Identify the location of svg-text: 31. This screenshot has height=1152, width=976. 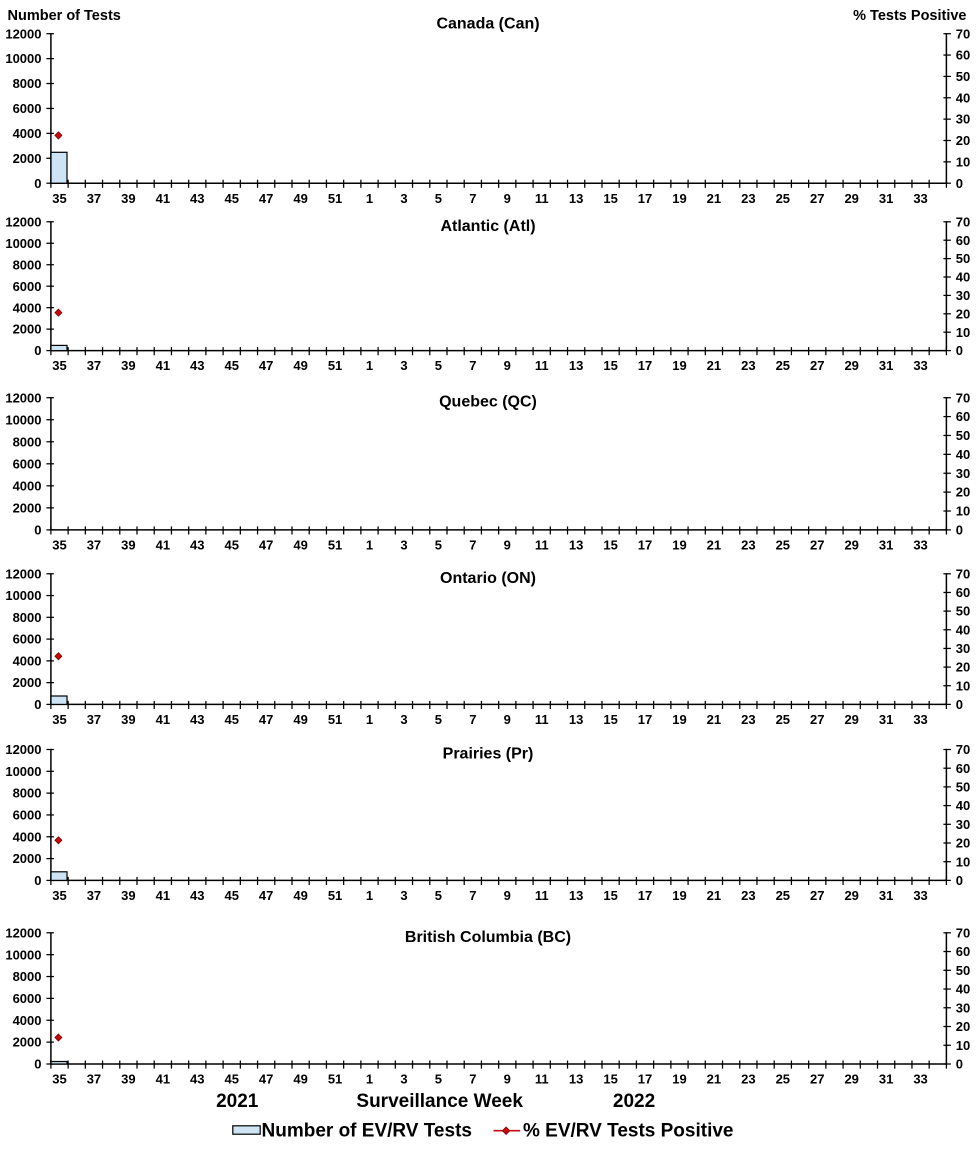
(886, 895).